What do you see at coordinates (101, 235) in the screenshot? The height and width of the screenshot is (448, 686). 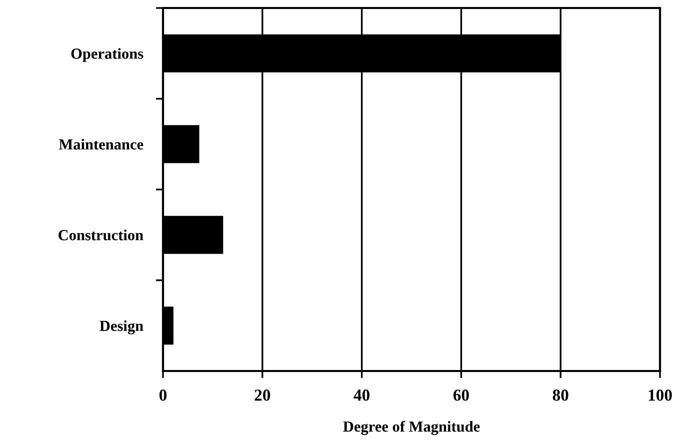 I see `y-tick-label: Construction` at bounding box center [101, 235].